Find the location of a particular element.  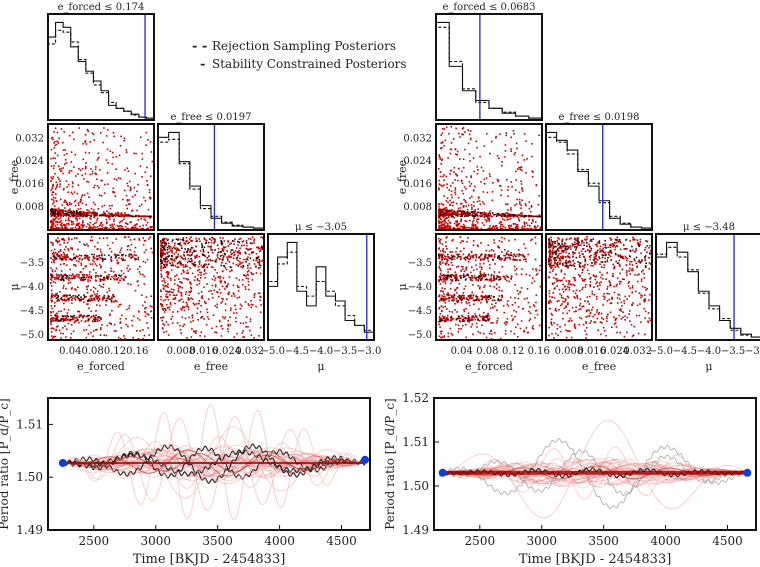

tick-free-left: 0.024 is located at coordinates (29, 161).